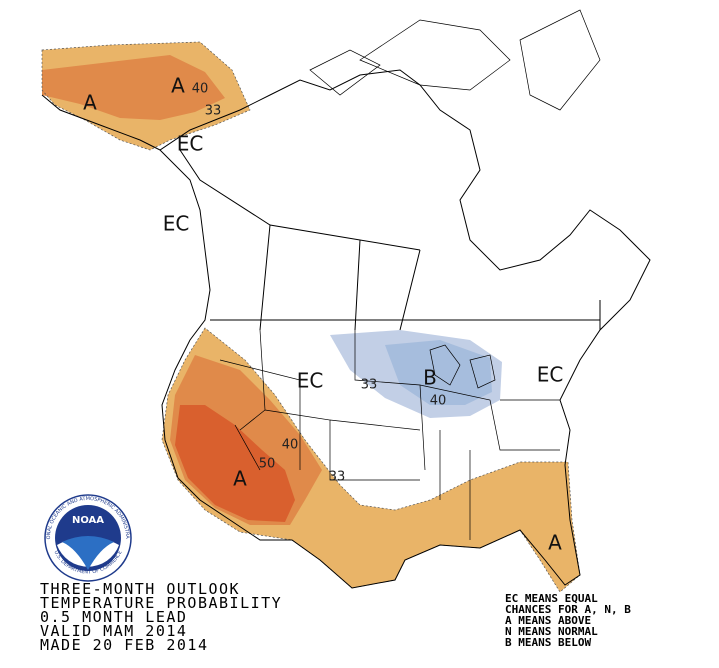 The height and width of the screenshot is (668, 719). Describe the element at coordinates (462, 366) in the screenshot. I see `great-lakes` at that location.